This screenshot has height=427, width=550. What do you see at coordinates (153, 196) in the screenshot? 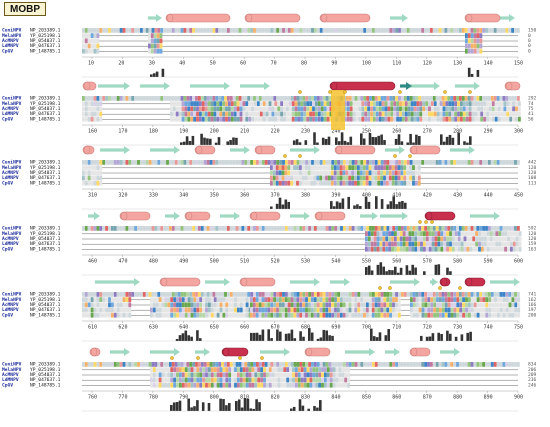
I see `ruler-tick-label: 330` at bounding box center [153, 196].